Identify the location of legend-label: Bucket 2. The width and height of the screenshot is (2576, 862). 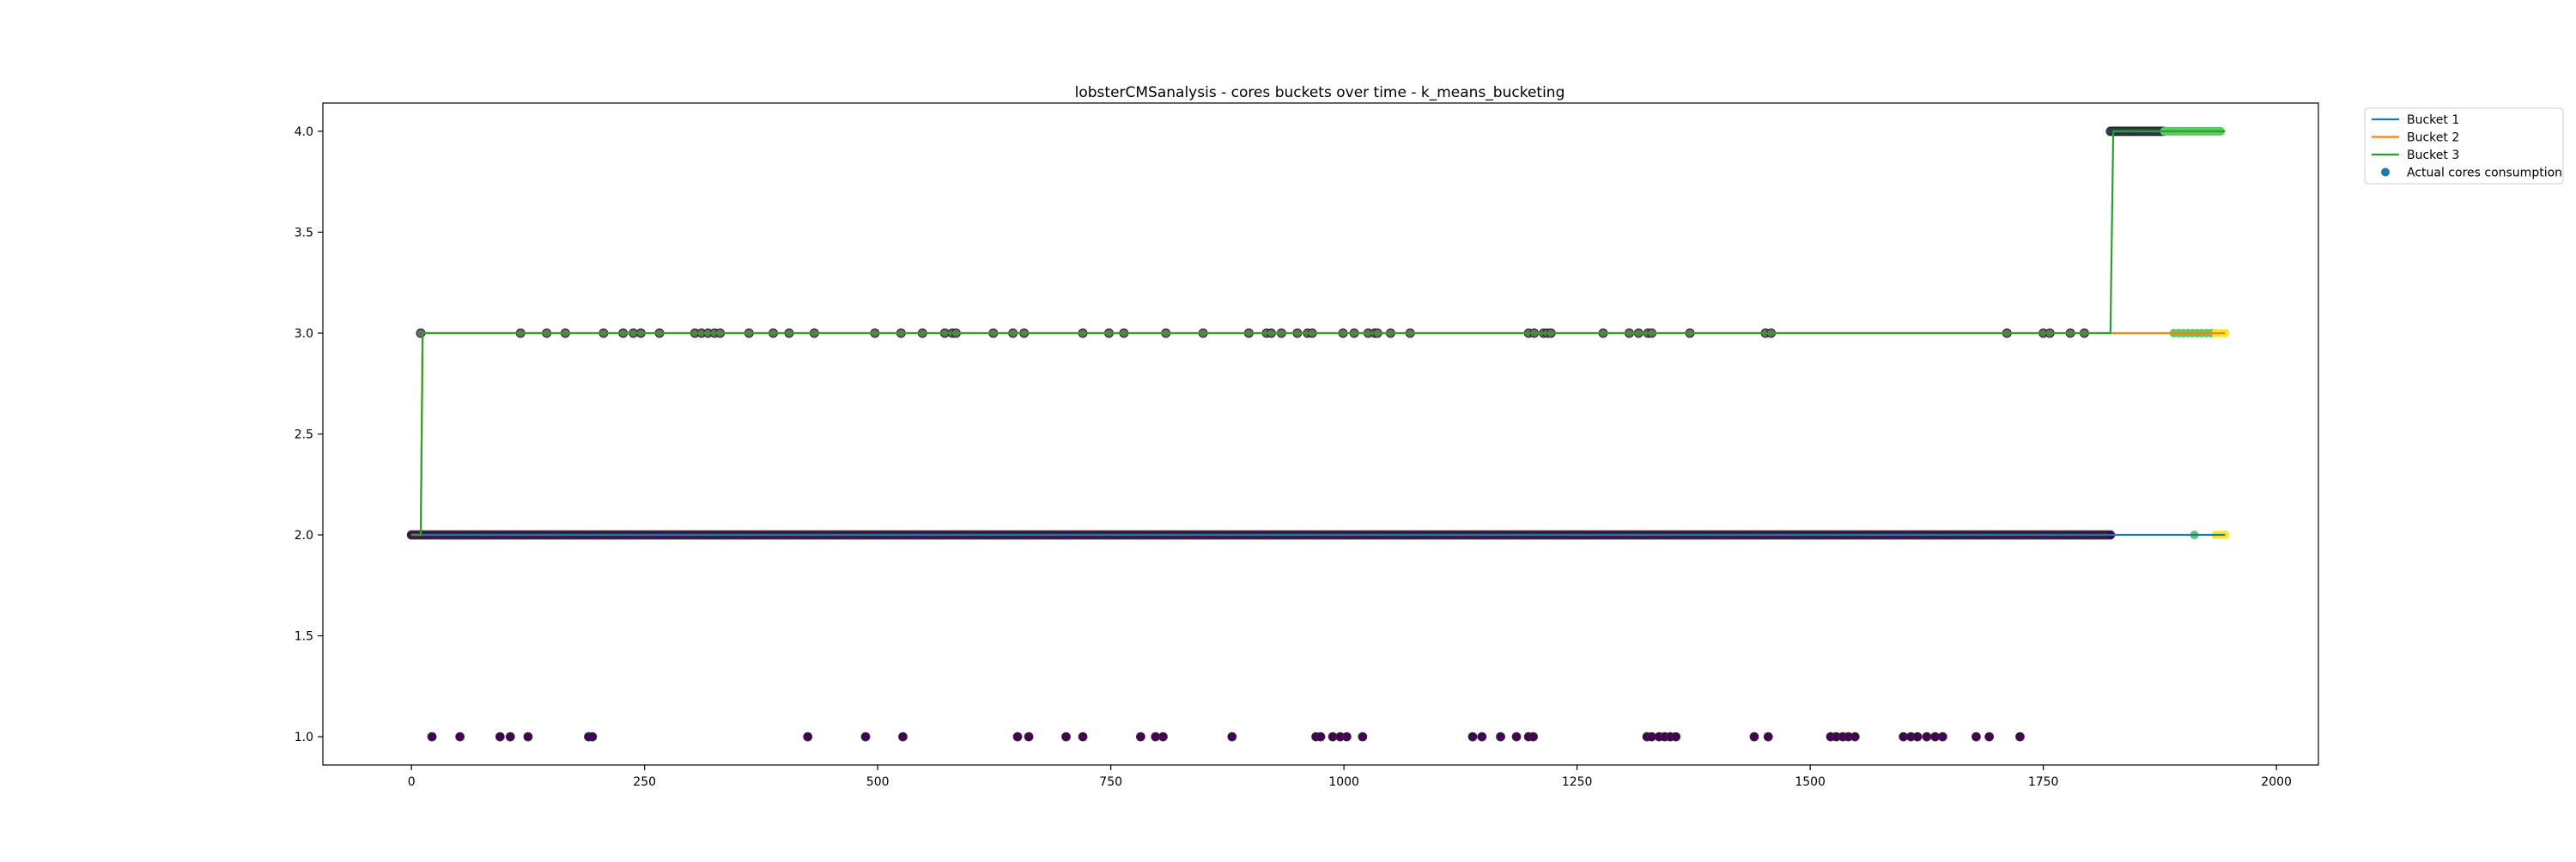
(2433, 138).